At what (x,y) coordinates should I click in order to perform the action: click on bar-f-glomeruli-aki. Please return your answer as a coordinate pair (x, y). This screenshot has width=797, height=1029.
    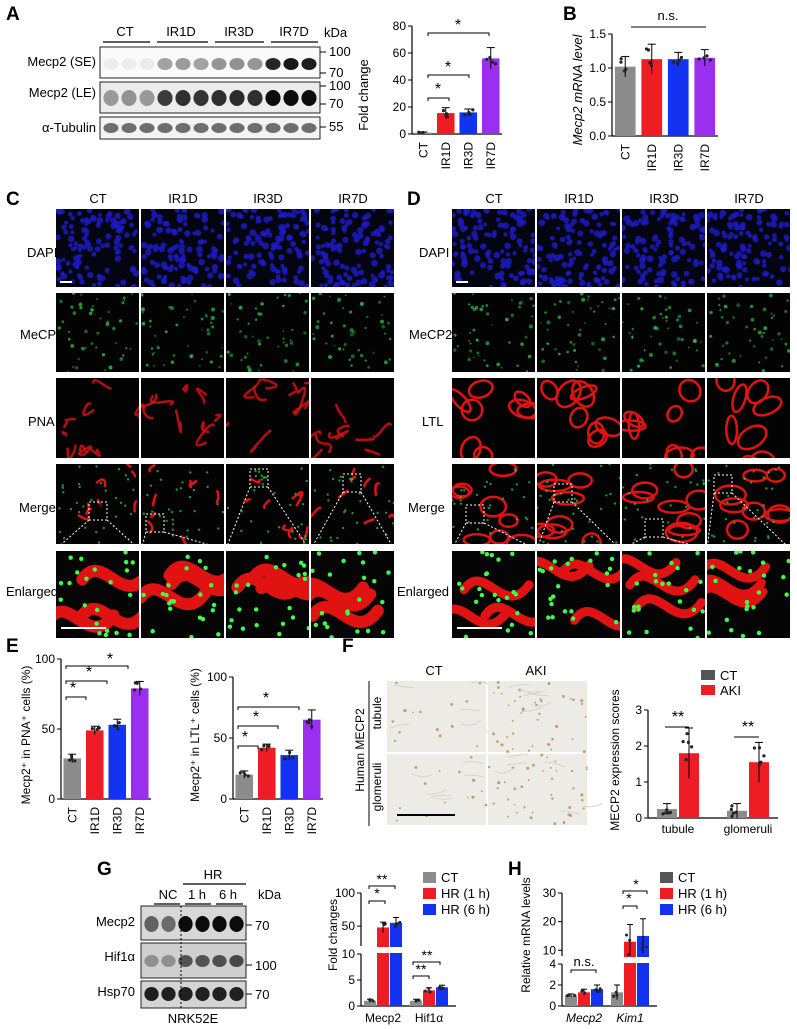
    Looking at the image, I should click on (759, 790).